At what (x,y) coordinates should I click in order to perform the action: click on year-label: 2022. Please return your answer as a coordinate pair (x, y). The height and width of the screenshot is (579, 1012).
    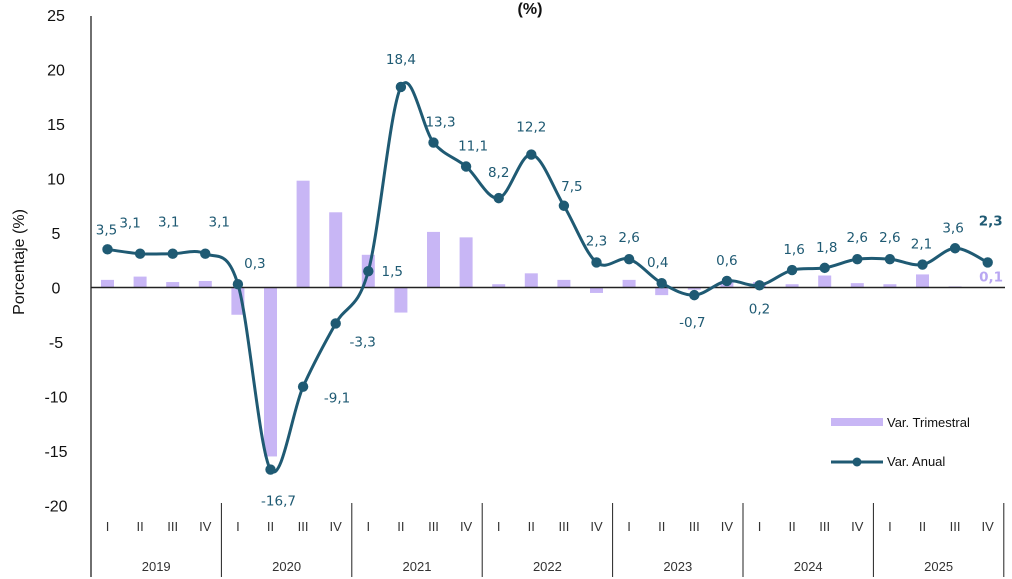
    Looking at the image, I should click on (547, 566).